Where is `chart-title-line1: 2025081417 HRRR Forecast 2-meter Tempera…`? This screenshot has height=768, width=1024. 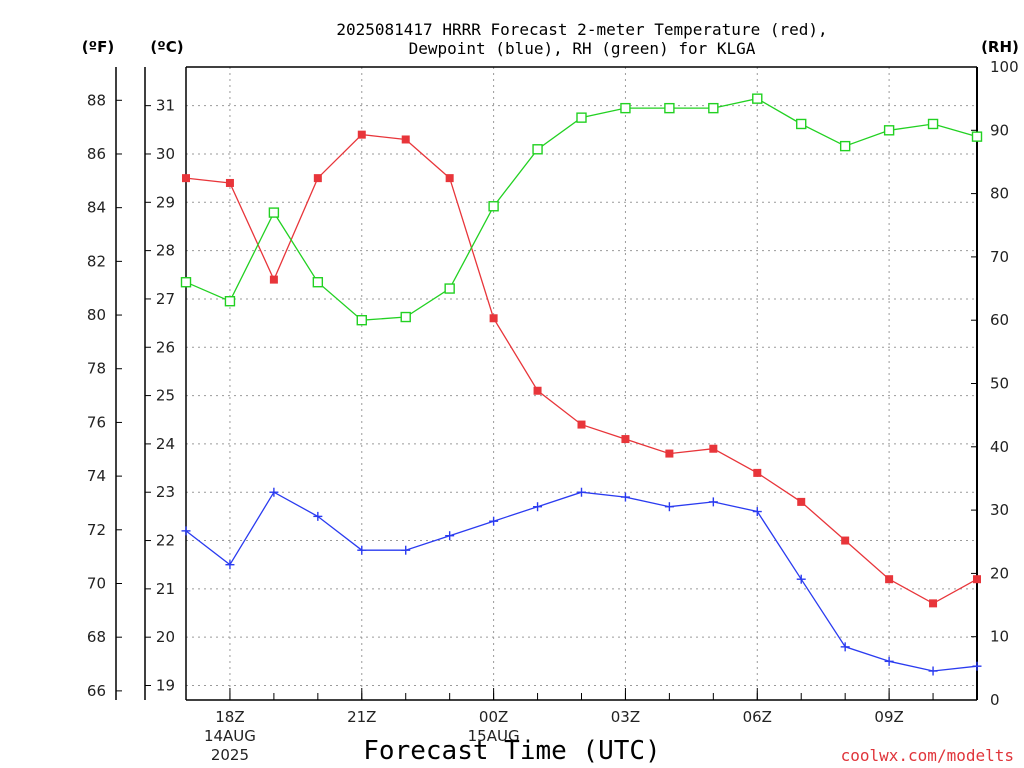 chart-title-line1: 2025081417 HRRR Forecast 2-meter Tempera… is located at coordinates (581, 29).